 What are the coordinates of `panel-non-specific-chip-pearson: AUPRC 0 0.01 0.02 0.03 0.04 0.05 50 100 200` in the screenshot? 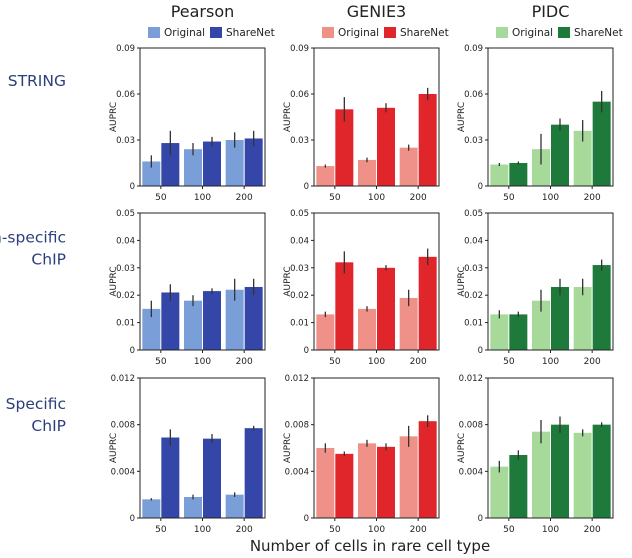 It's located at (187, 288).